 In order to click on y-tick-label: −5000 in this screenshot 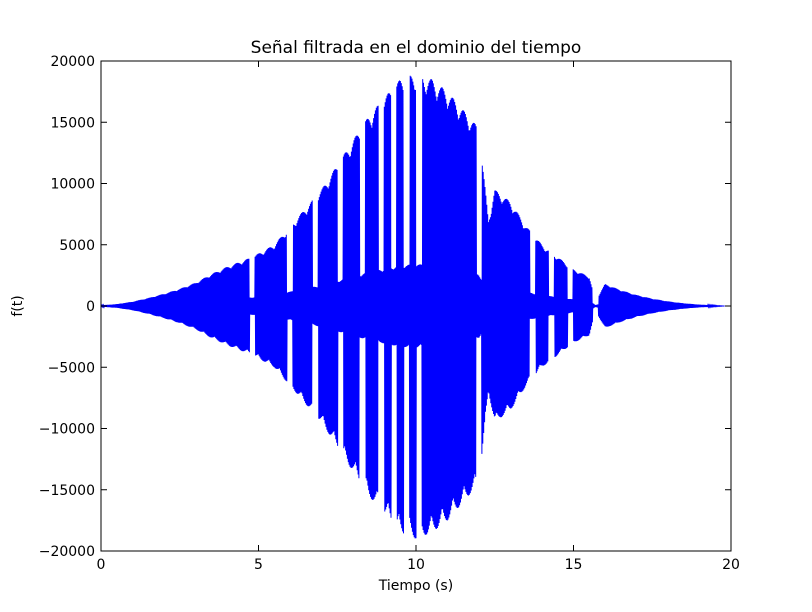, I will do `click(71, 368)`.